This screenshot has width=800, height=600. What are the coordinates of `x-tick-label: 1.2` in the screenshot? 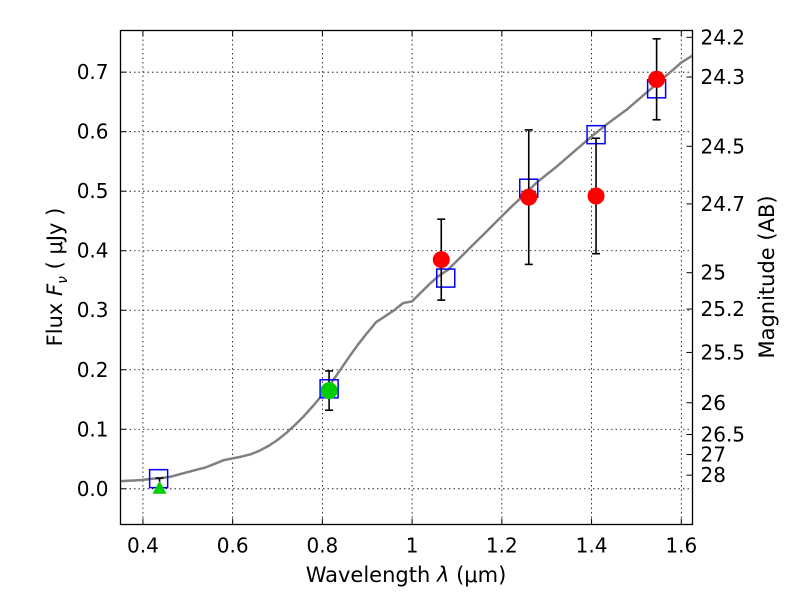 It's located at (502, 546).